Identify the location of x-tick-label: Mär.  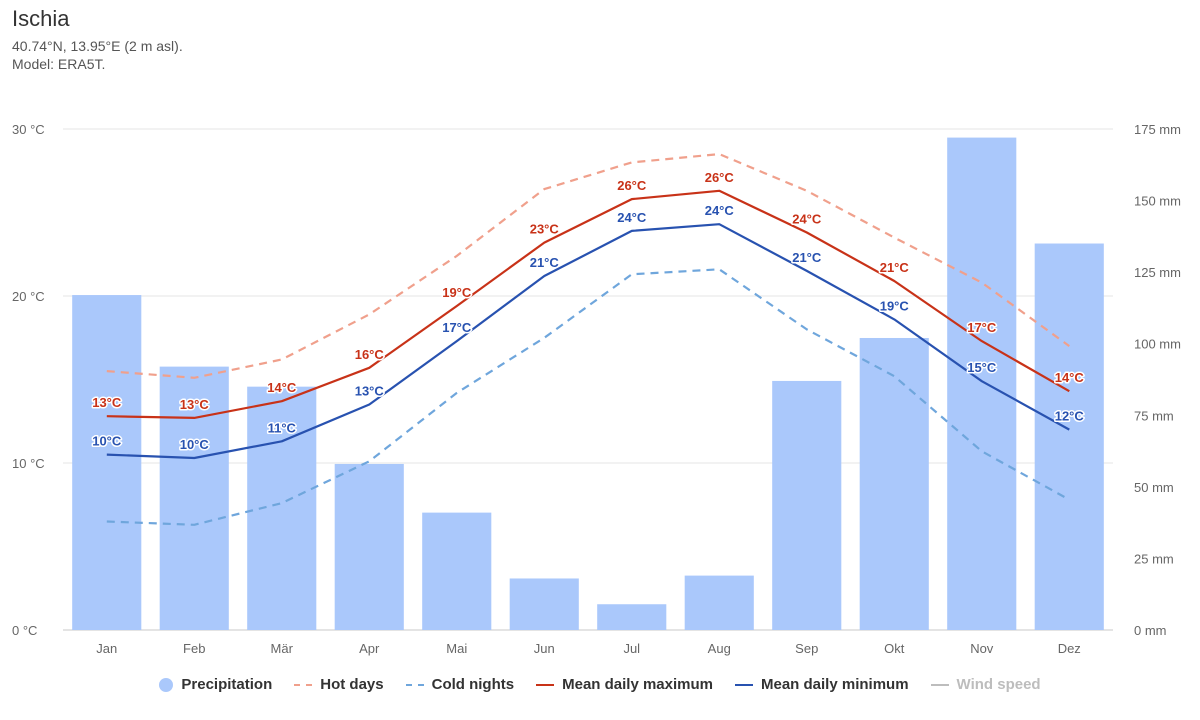
(282, 648).